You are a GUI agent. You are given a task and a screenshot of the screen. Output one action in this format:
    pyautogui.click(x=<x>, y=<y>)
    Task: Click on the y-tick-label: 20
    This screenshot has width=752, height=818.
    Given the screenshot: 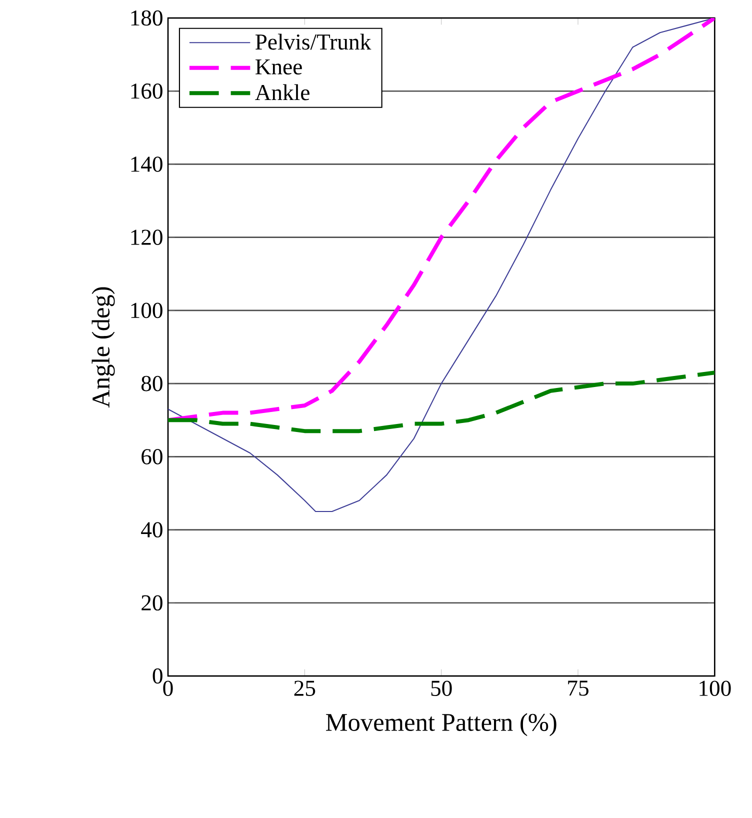 What is the action you would take?
    pyautogui.click(x=152, y=603)
    